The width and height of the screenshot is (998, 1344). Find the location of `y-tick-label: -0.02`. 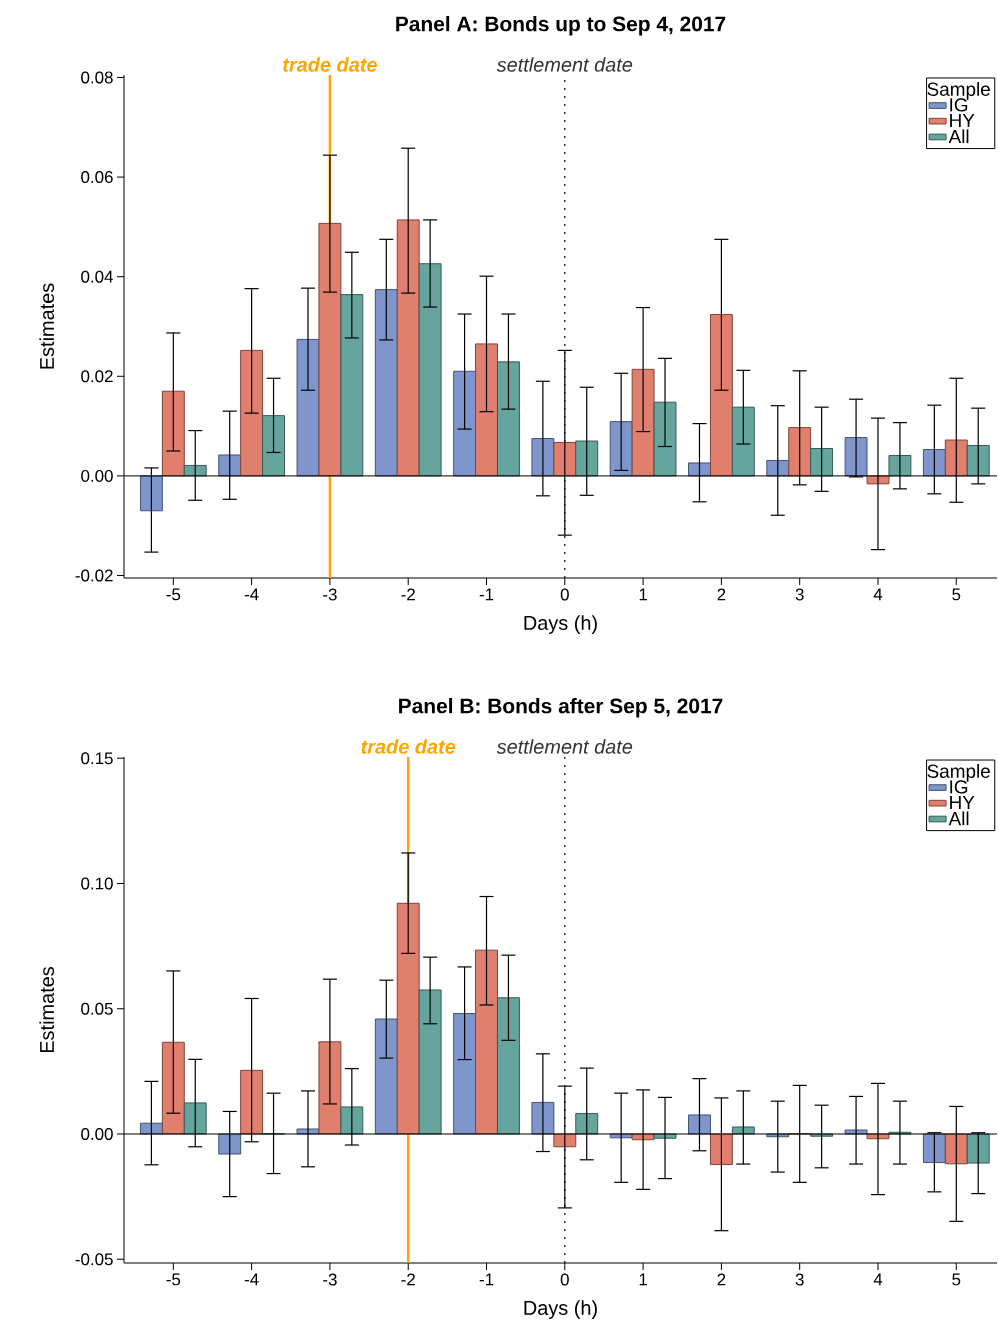

y-tick-label: -0.02 is located at coordinates (94, 575).